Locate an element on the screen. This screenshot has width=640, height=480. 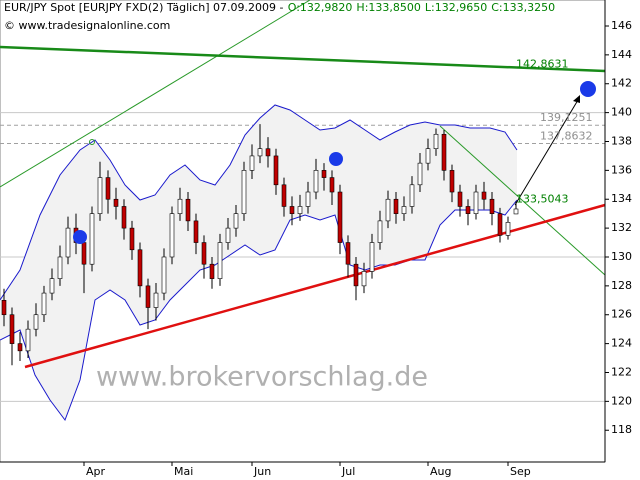
y-tick-label: 138 is located at coordinates (621, 140).